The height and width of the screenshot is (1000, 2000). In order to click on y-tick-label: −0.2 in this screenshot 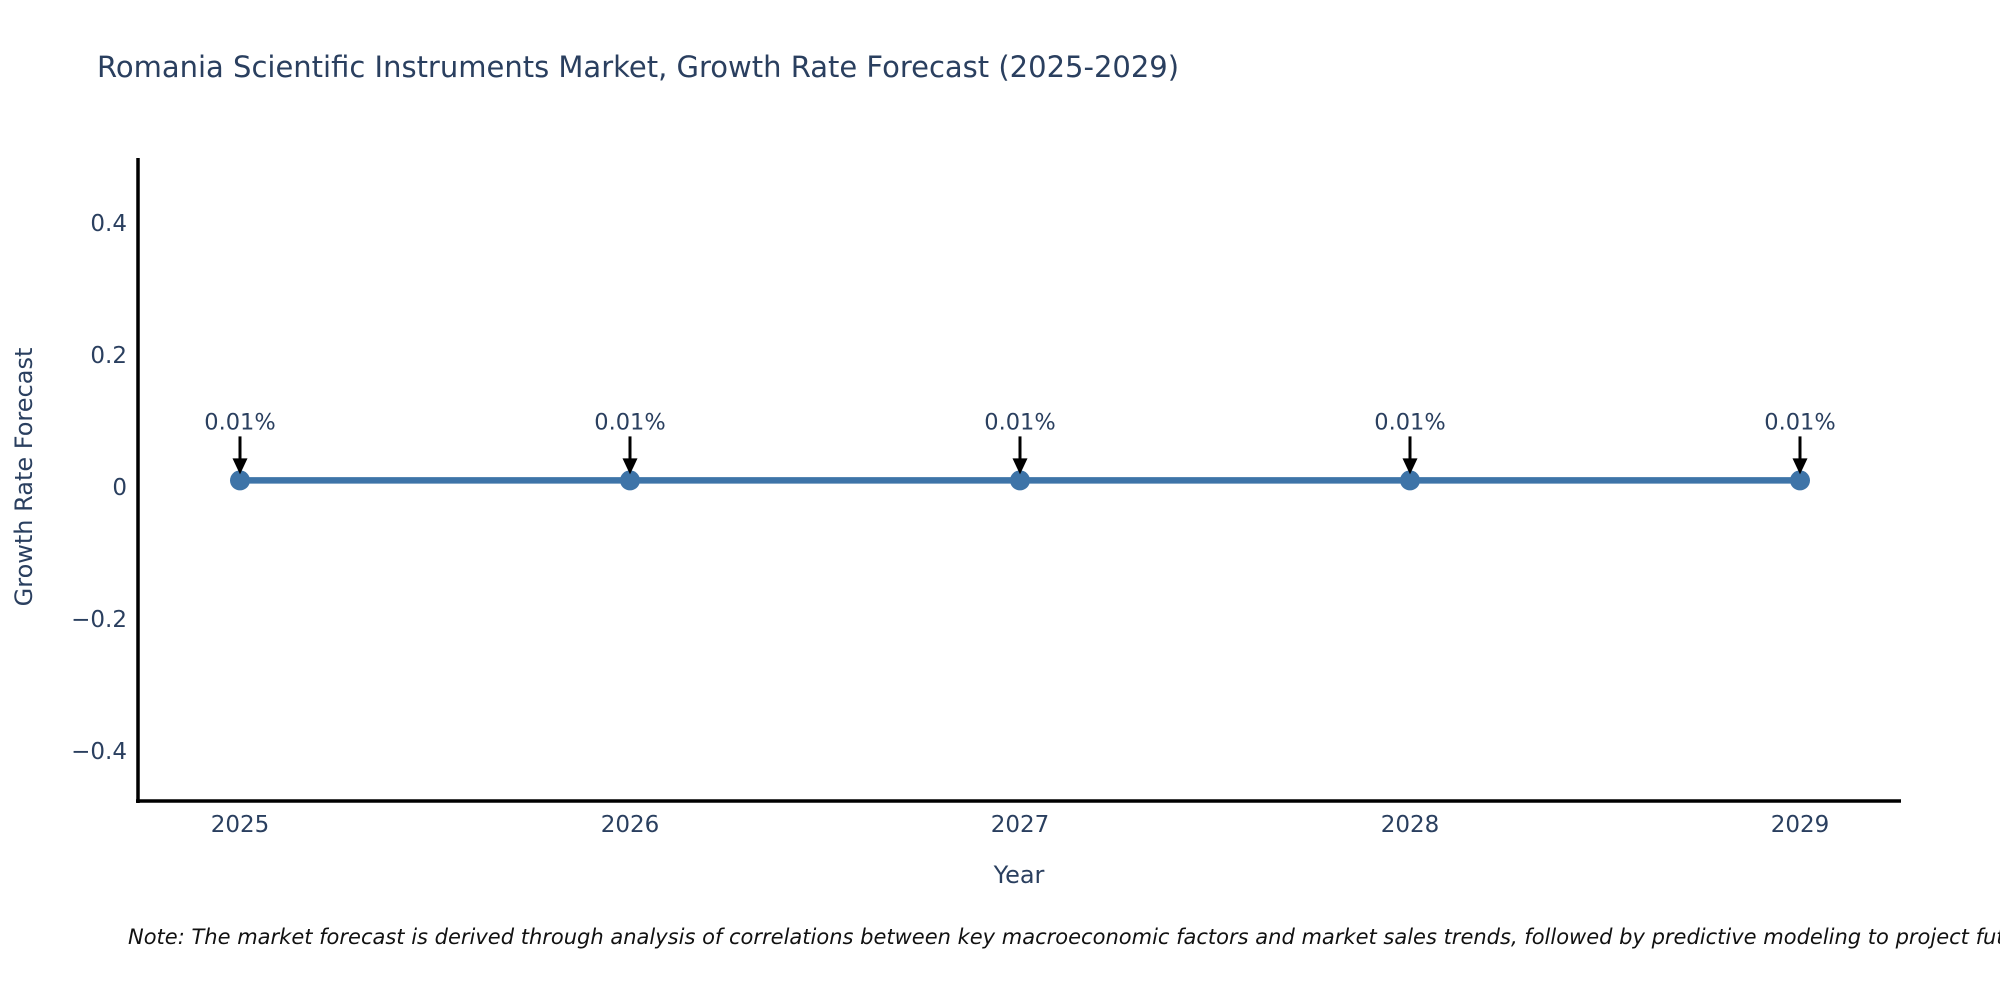, I will do `click(99, 620)`.